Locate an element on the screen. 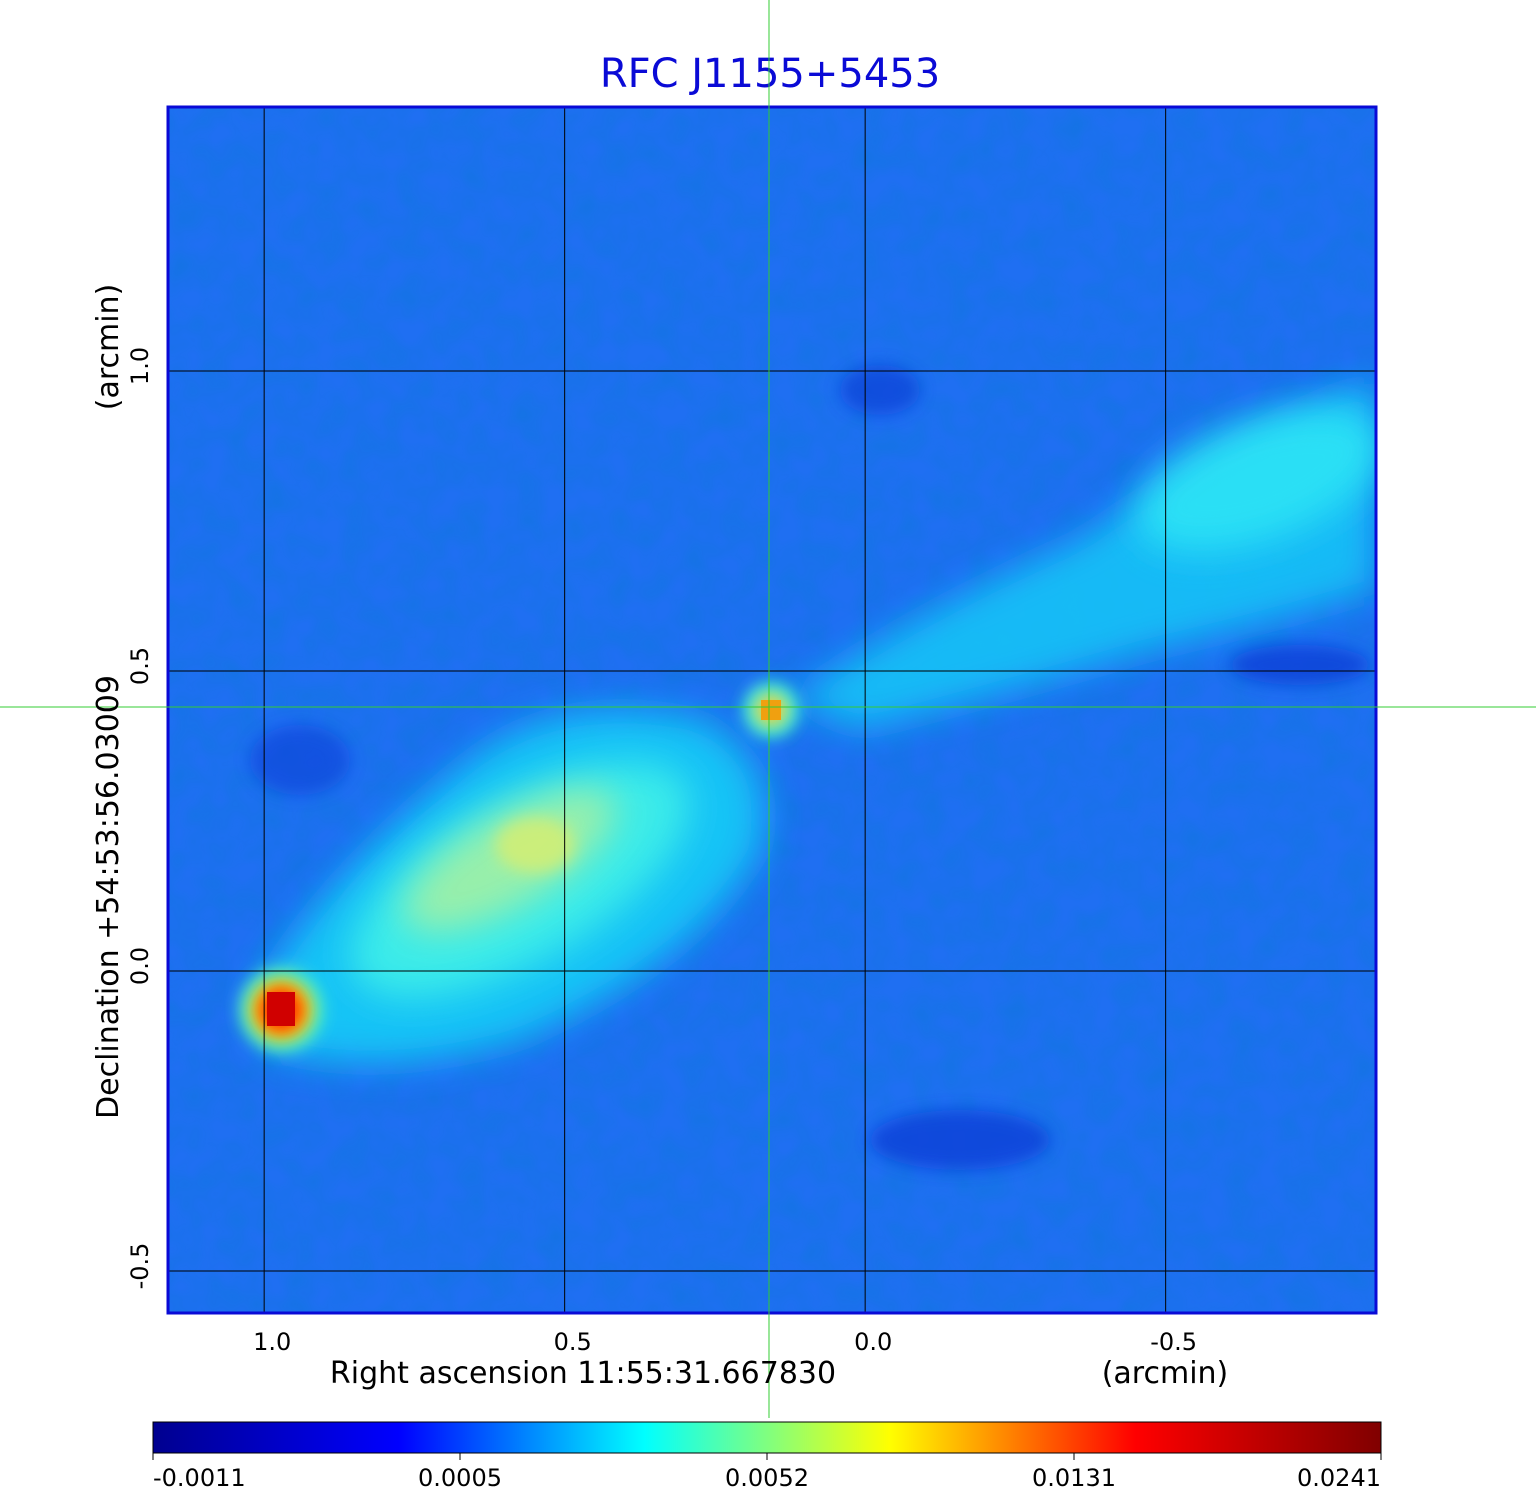  core-source is located at coordinates (771, 710).